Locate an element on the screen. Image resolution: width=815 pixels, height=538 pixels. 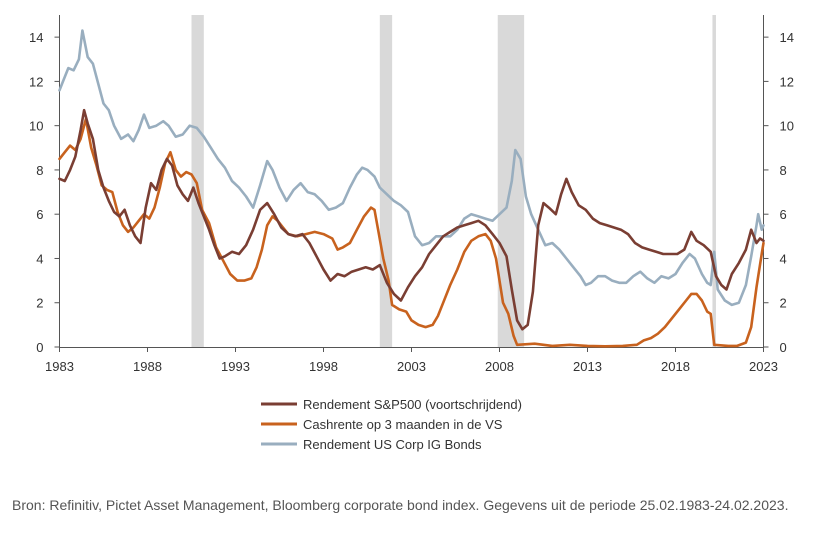
x-tick-label: 2008 is located at coordinates (499, 366).